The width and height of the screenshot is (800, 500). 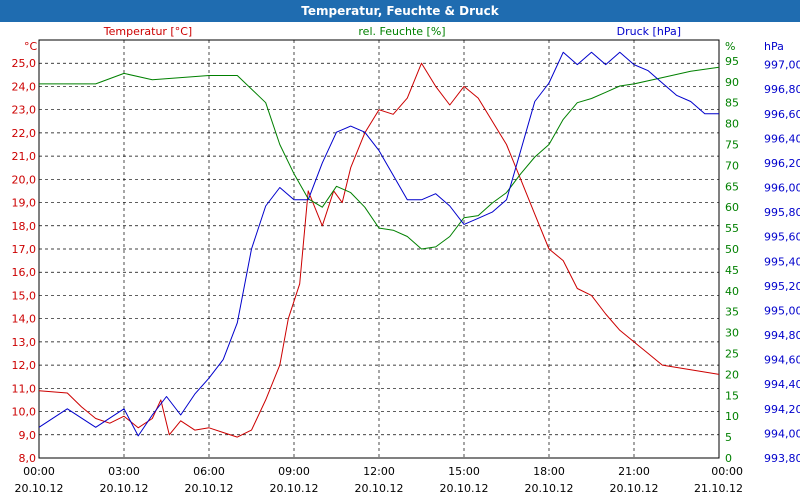 What do you see at coordinates (464, 471) in the screenshot?
I see `x-tick-time: 15:00` at bounding box center [464, 471].